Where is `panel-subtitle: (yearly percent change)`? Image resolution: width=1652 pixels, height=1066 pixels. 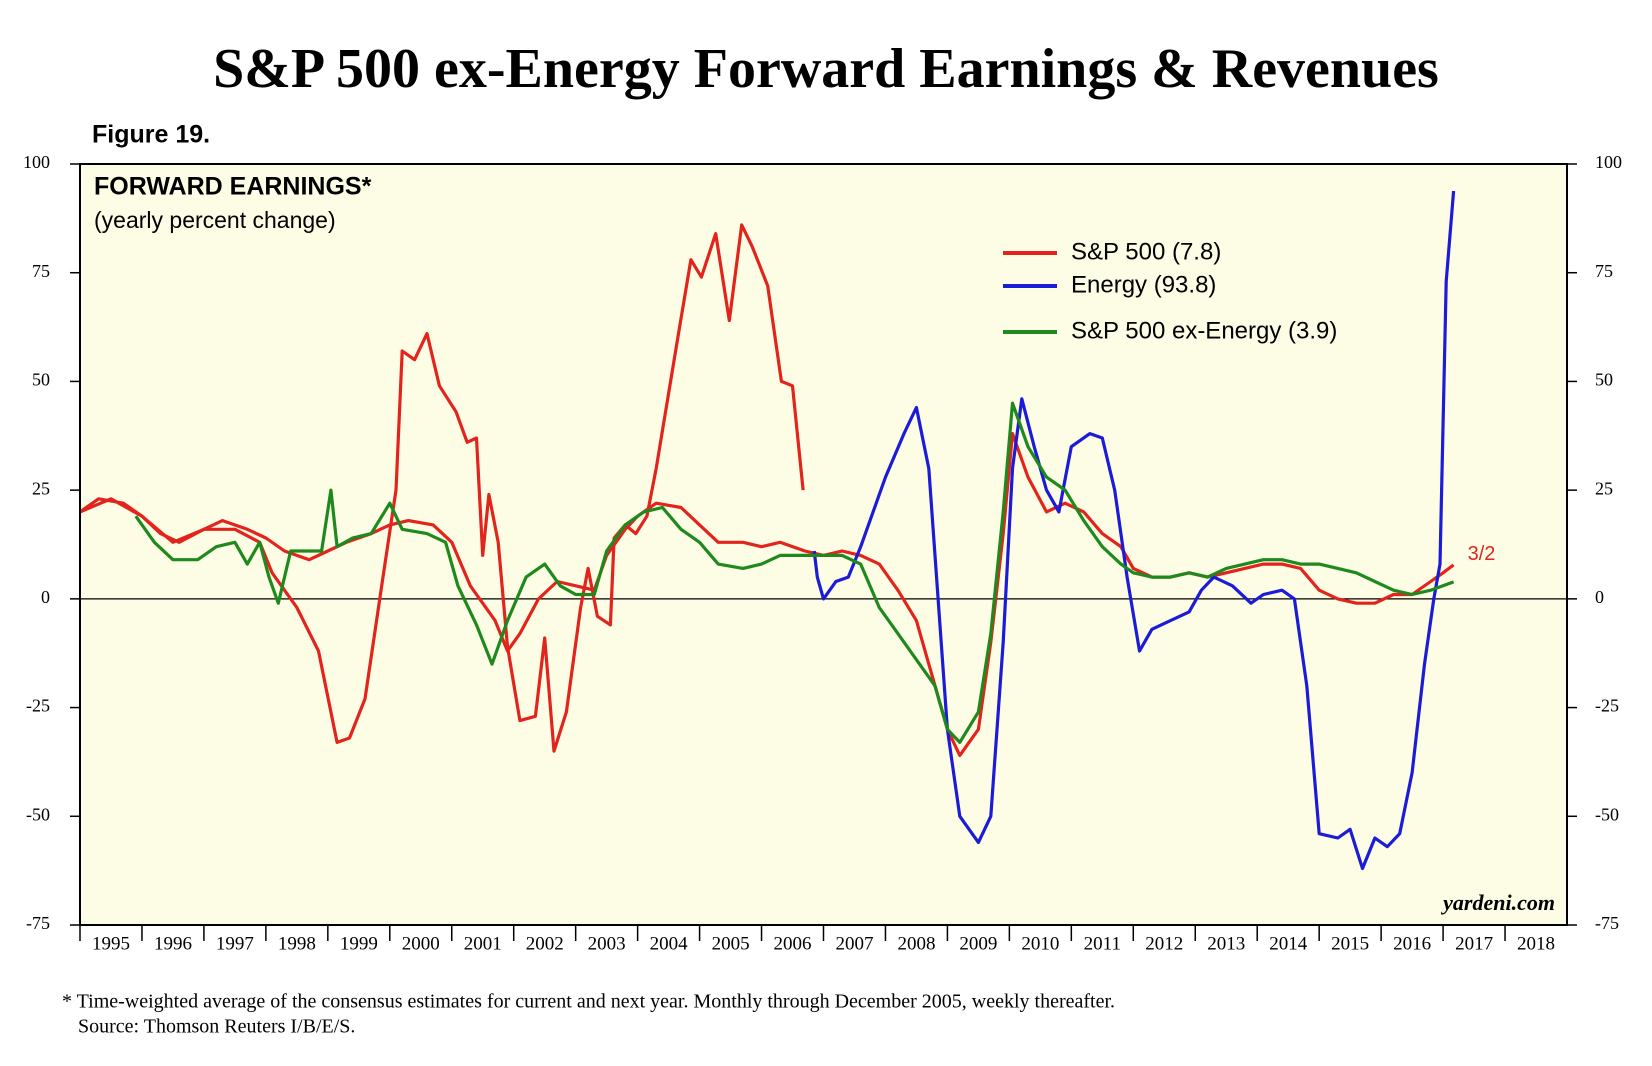
panel-subtitle: (yearly percent change) is located at coordinates (215, 220).